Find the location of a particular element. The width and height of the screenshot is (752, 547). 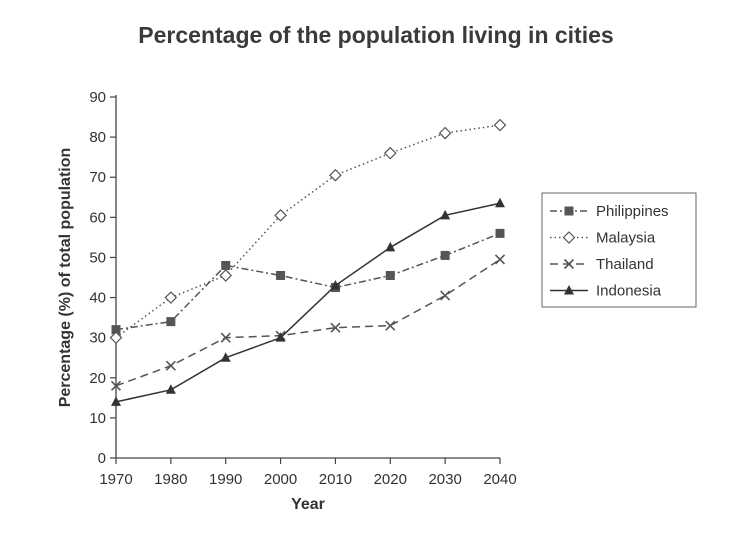

legend-marker-thailand is located at coordinates (569, 264).